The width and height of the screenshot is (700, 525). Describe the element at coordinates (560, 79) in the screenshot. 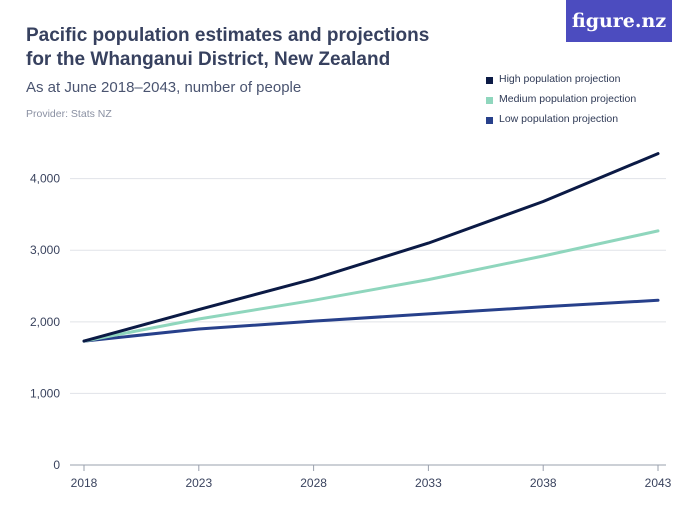

I see `legend-label-high: High population projection` at that location.